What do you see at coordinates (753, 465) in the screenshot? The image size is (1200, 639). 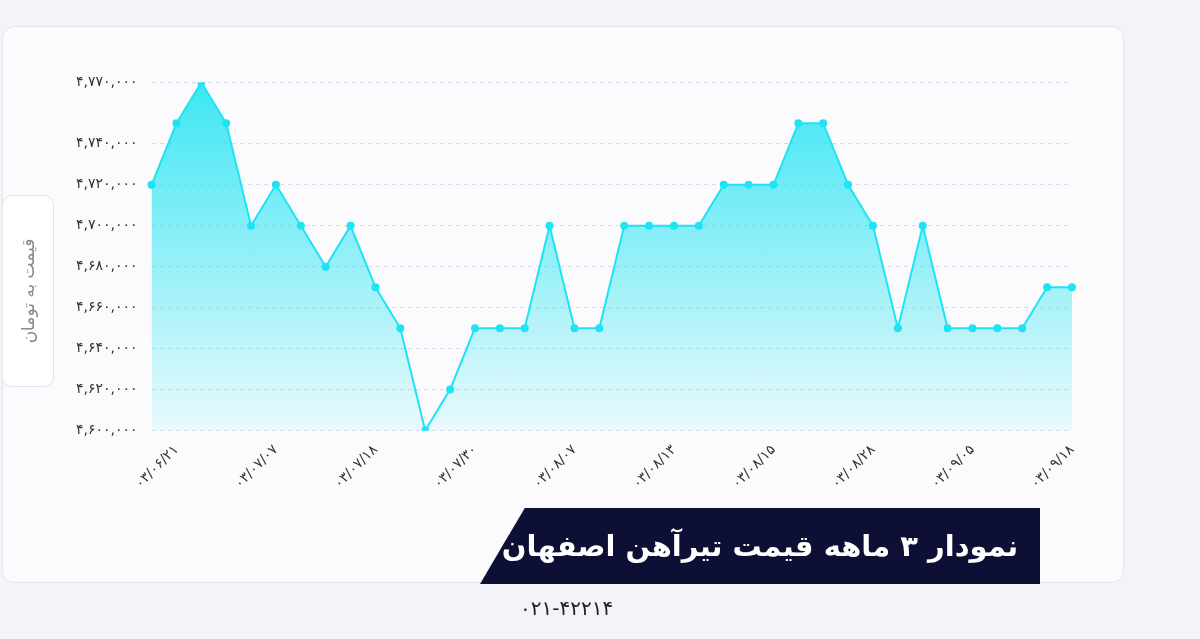 I see `x-tick-label: ۰۳/۰۸/۱۵` at bounding box center [753, 465].